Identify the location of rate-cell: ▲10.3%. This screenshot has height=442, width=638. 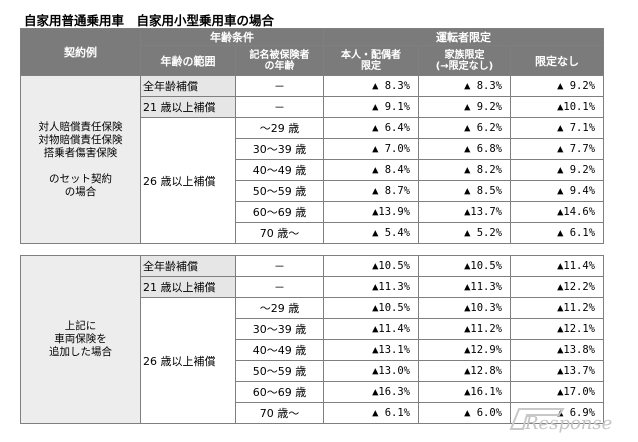
(464, 308).